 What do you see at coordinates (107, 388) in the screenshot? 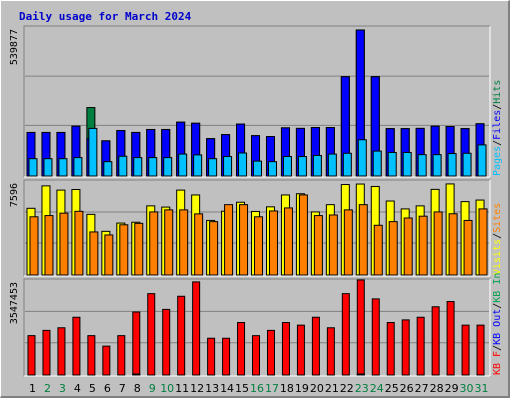
I see `day-label: 6` at bounding box center [107, 388].